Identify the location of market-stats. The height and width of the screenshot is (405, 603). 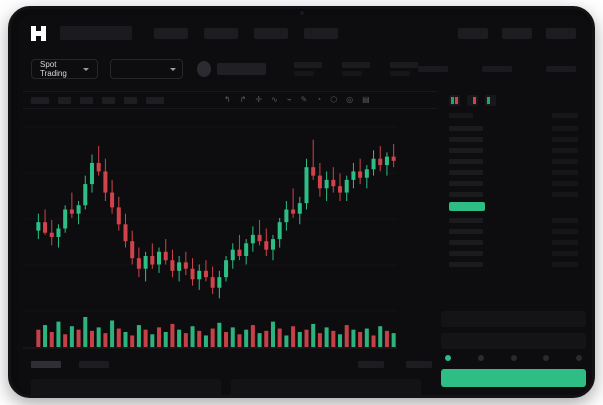
(356, 69).